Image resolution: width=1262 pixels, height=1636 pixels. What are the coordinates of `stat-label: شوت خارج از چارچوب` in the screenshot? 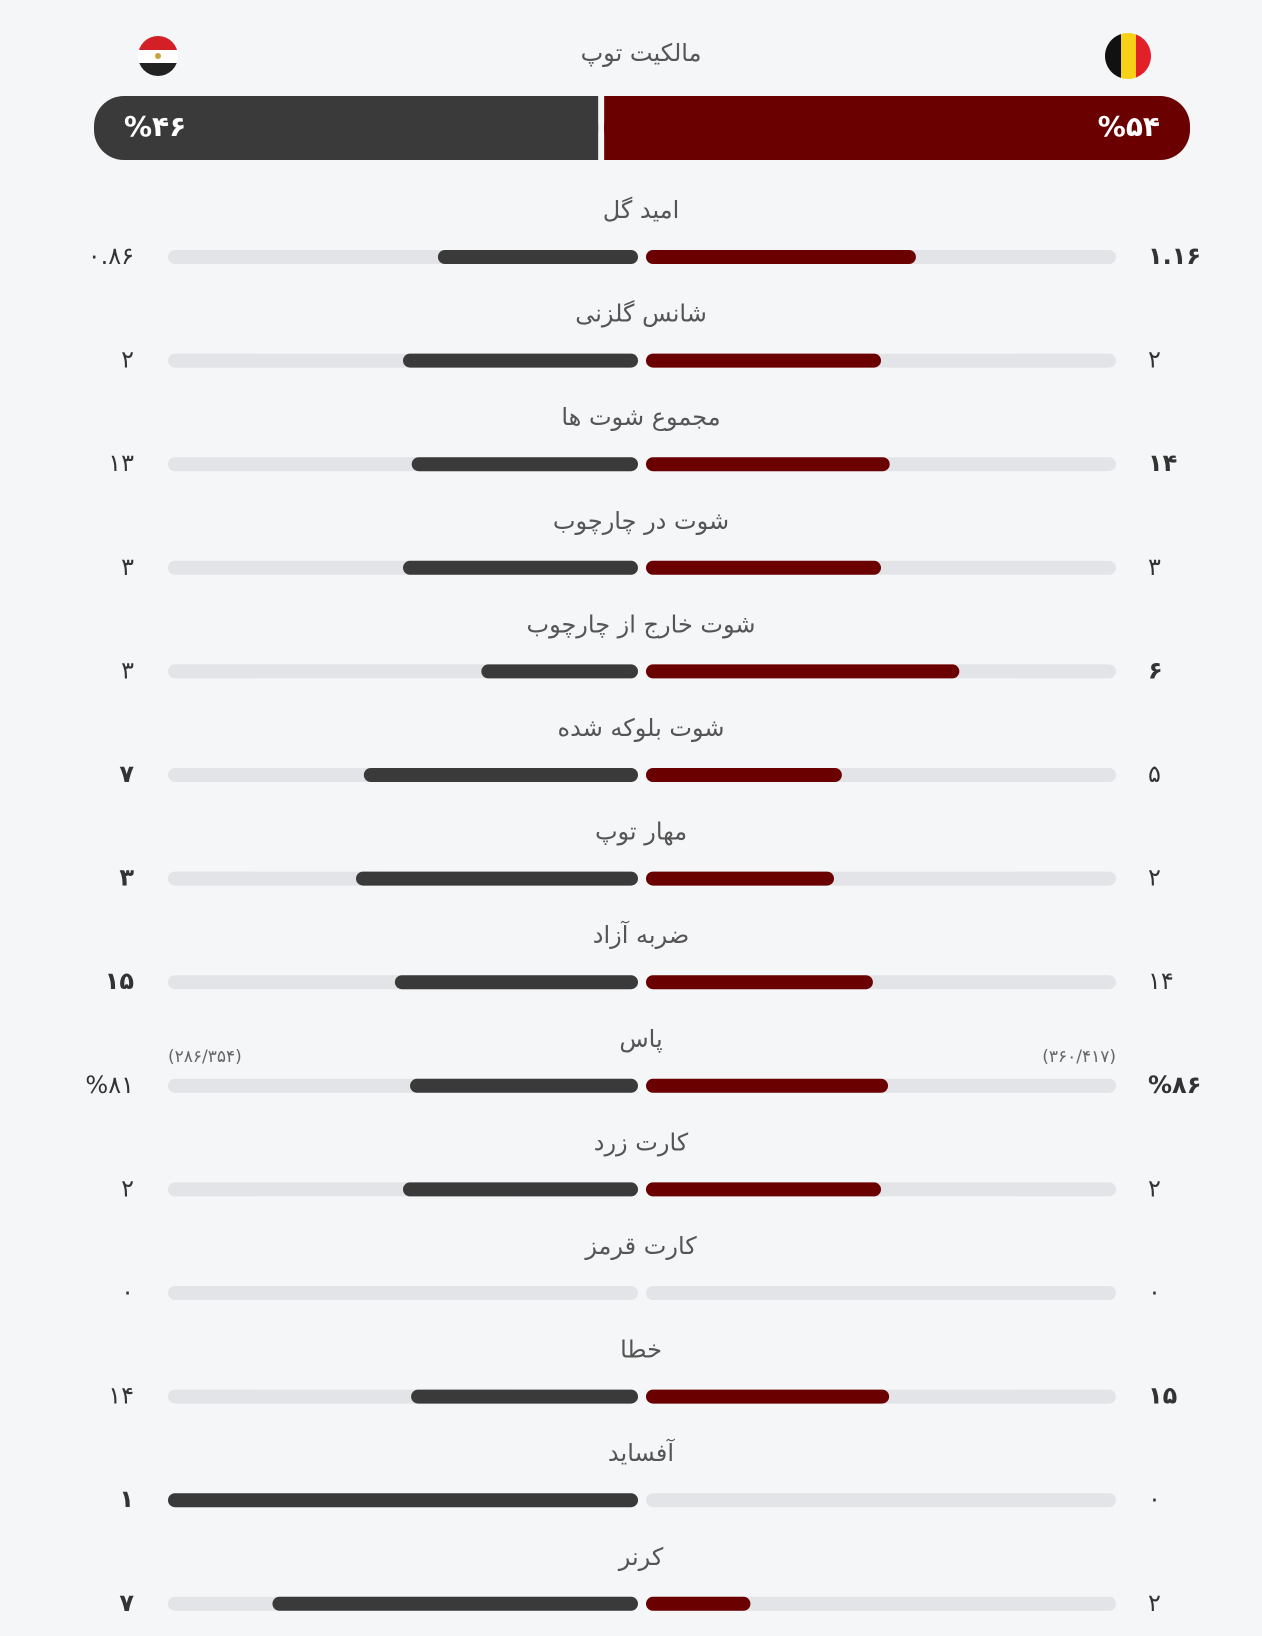 It's located at (640, 624).